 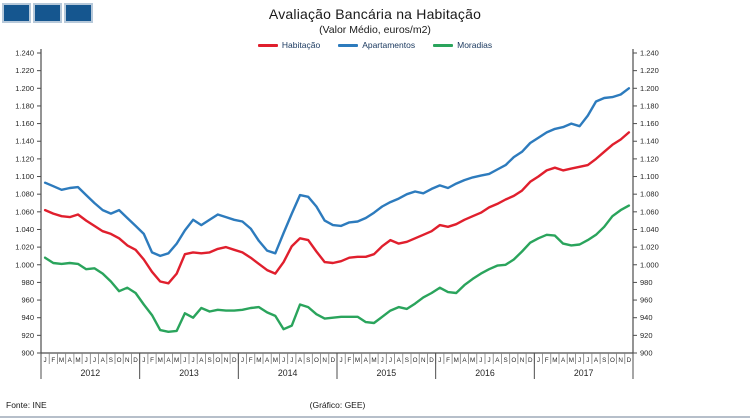 I want to click on legend-label: Habitação, so click(x=301, y=45).